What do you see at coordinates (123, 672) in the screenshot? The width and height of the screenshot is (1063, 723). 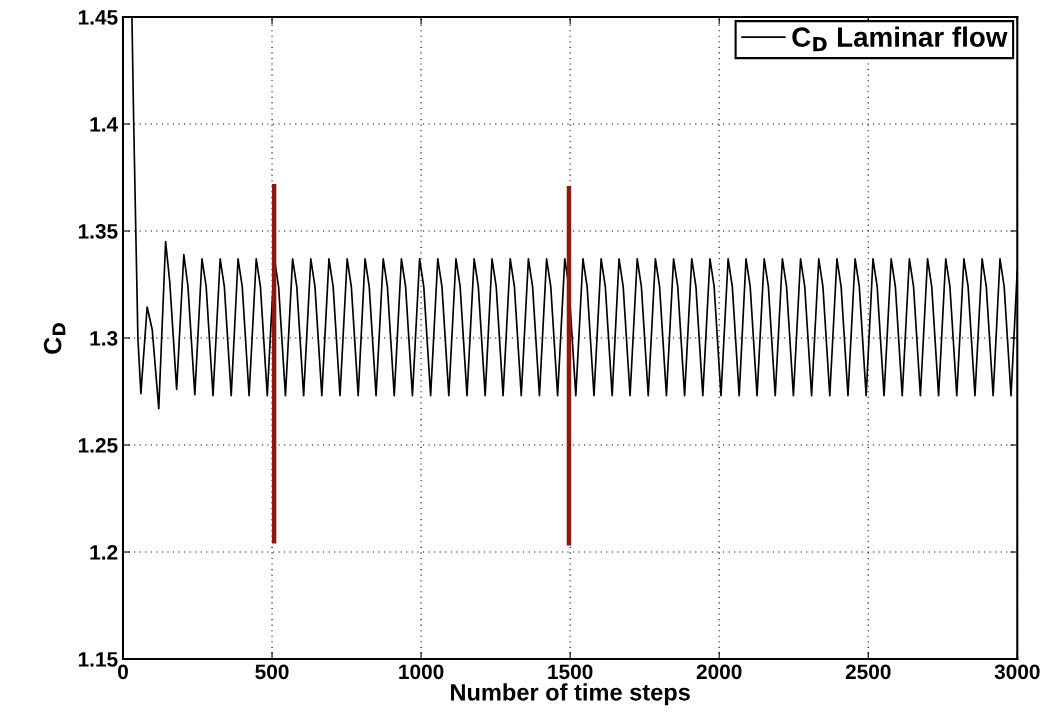 I see `x-tick-label: 0` at bounding box center [123, 672].